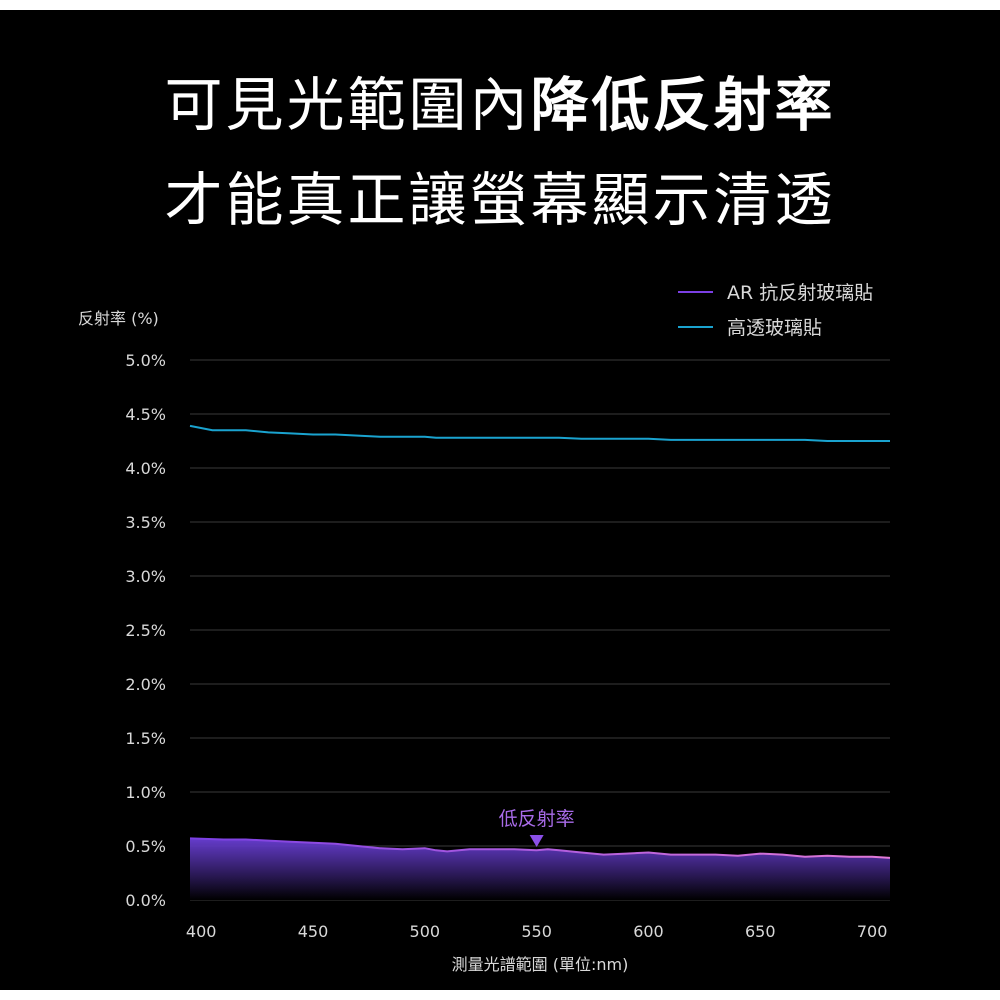  I want to click on headline-line-1-emphasis: 降低反射率, so click(683, 105).